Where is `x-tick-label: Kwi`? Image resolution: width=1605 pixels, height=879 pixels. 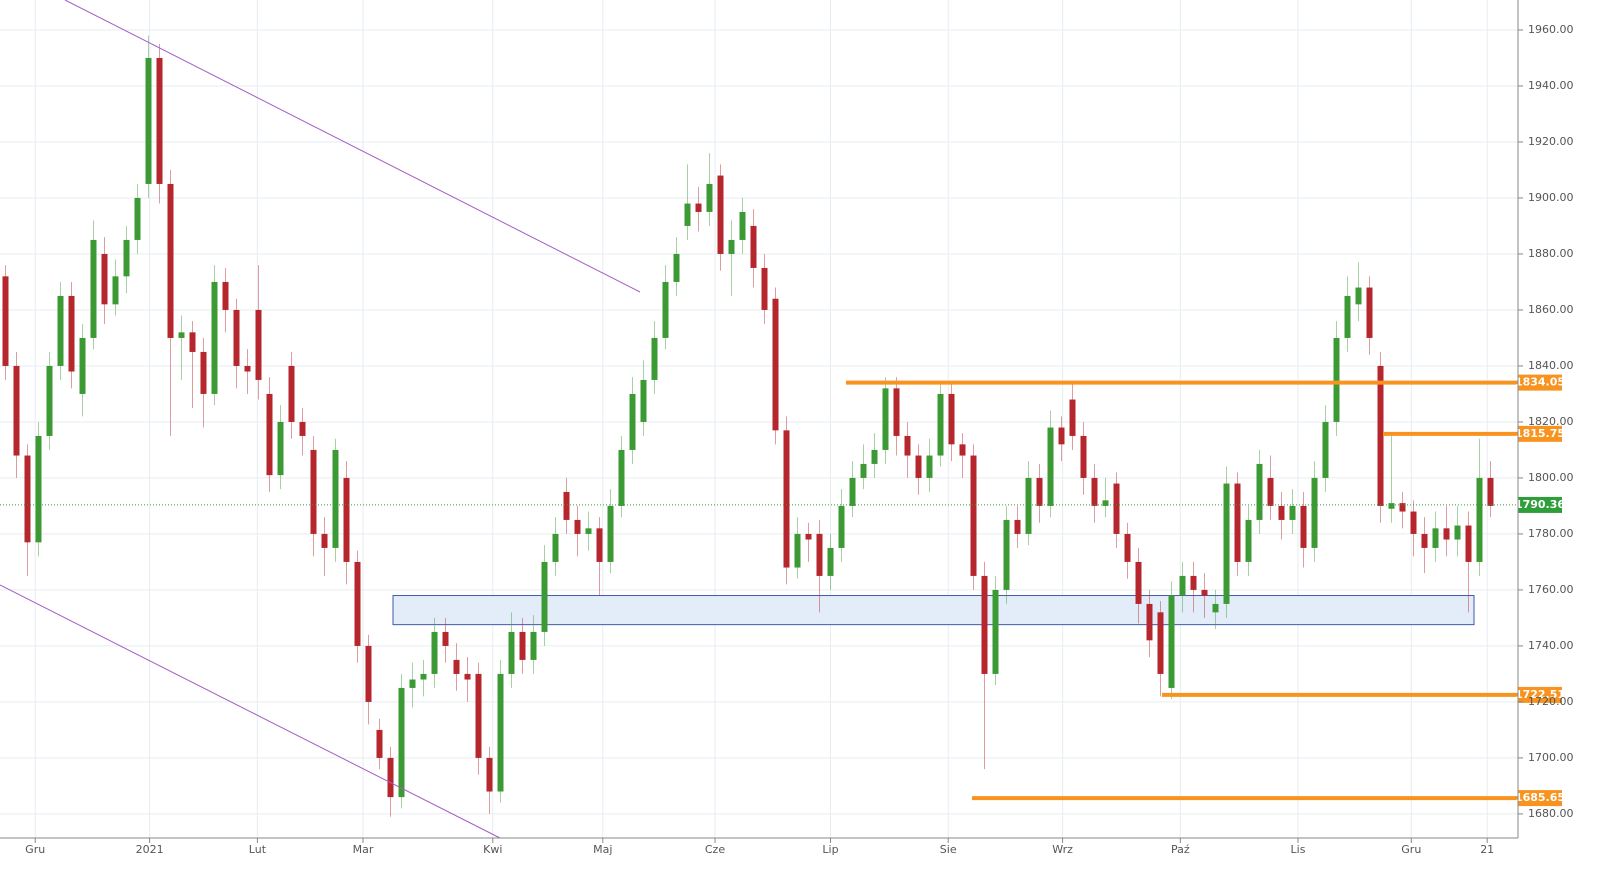
x-tick-label: Kwi is located at coordinates (492, 849).